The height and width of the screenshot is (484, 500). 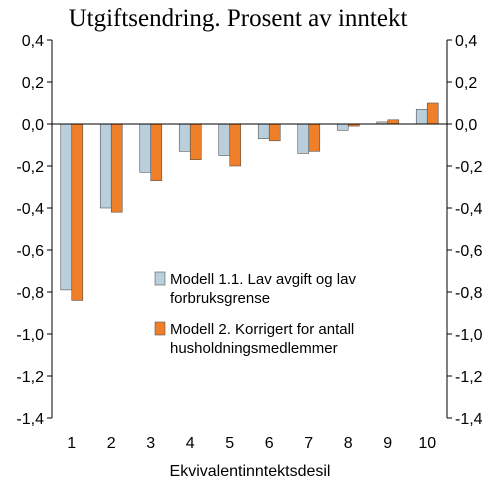 What do you see at coordinates (71, 443) in the screenshot?
I see `x-tick-label-1: 1` at bounding box center [71, 443].